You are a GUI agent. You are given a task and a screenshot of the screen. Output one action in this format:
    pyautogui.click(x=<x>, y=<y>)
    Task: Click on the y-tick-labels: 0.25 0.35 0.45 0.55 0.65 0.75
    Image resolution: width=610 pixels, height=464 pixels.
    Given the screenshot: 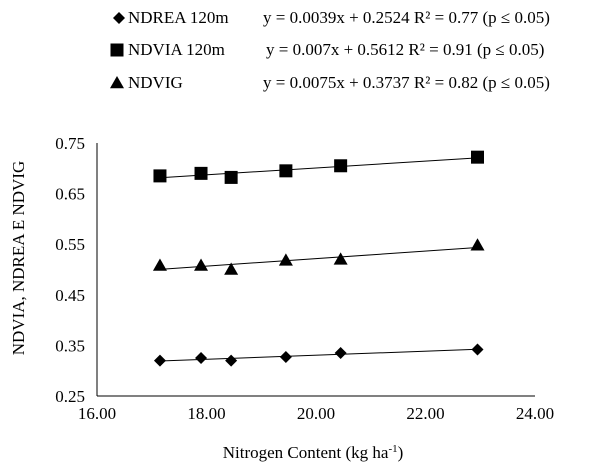 What is the action you would take?
    pyautogui.click(x=70, y=270)
    